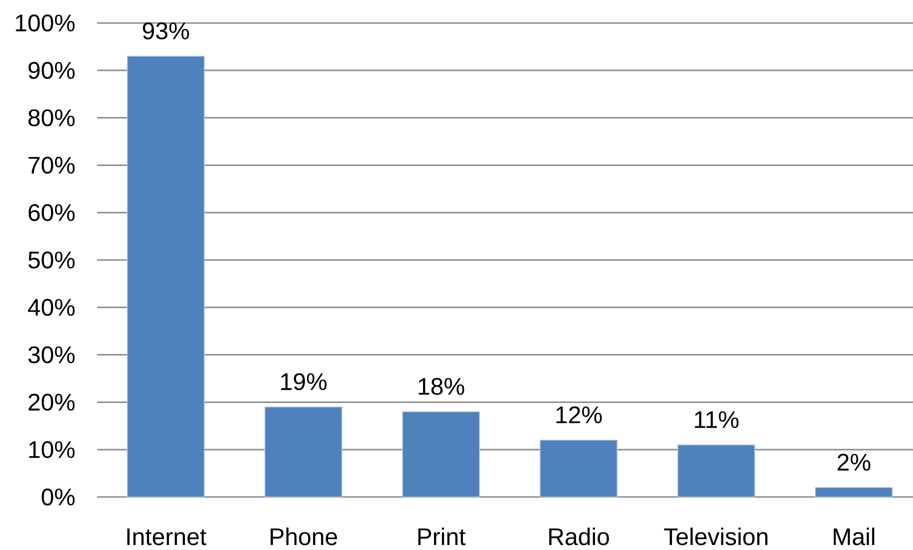 The width and height of the screenshot is (913, 550). What do you see at coordinates (304, 381) in the screenshot?
I see `data-label: 19%` at bounding box center [304, 381].